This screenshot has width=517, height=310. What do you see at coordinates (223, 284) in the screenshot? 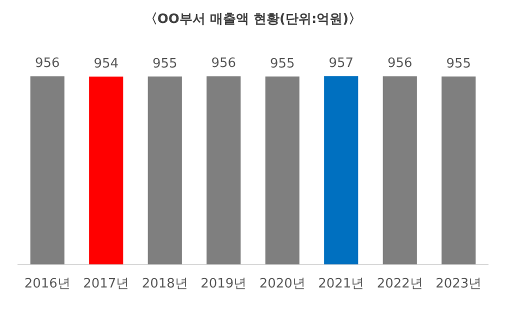
I see `x-tick-label: 2019년` at bounding box center [223, 284].